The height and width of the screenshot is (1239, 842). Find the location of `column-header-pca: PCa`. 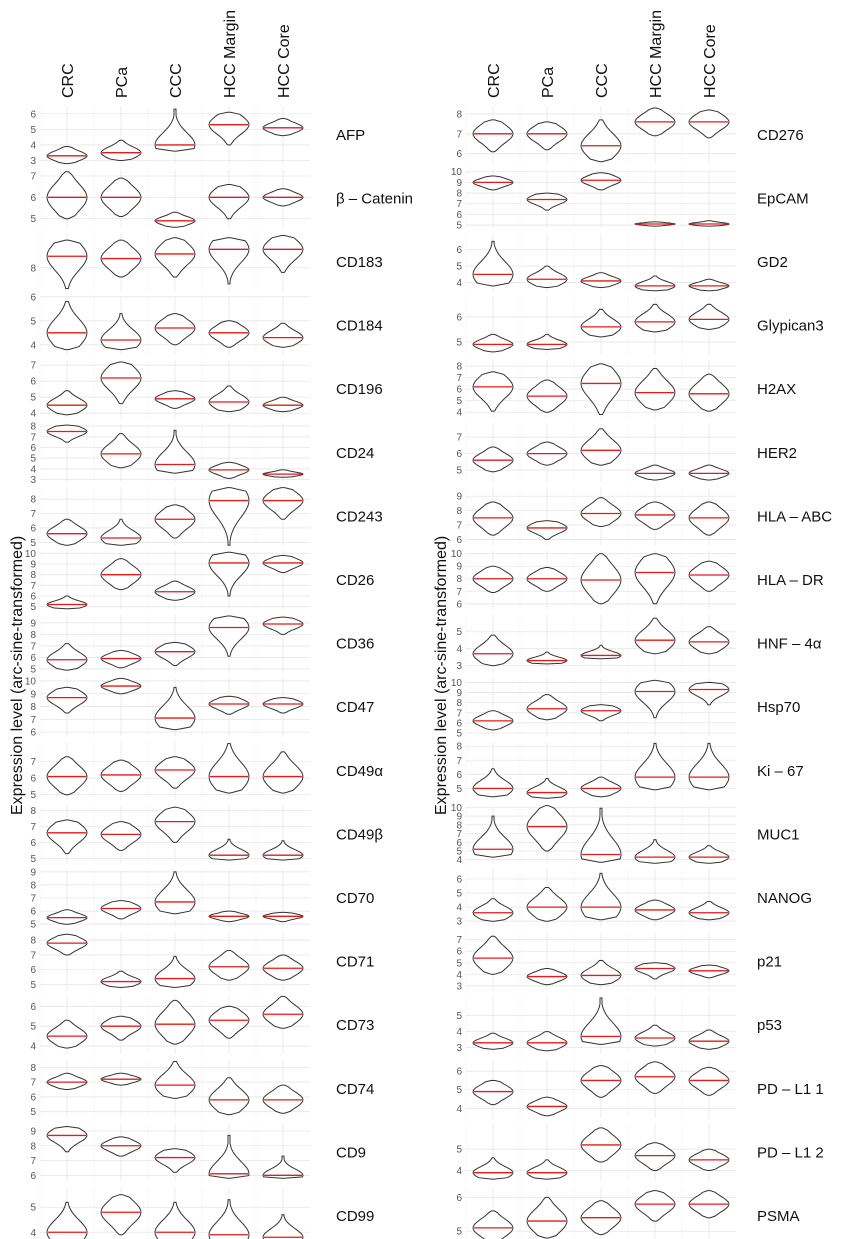

column-header-pca: PCa is located at coordinates (122, 82).